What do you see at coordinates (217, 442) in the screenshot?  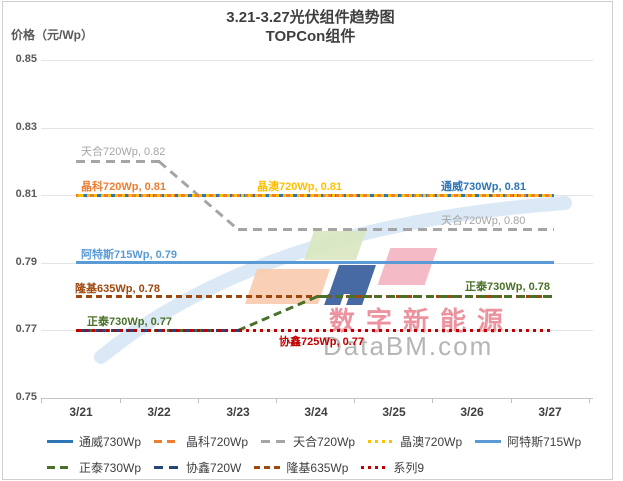 I see `legend-label: 晶科720Wp` at bounding box center [217, 442].